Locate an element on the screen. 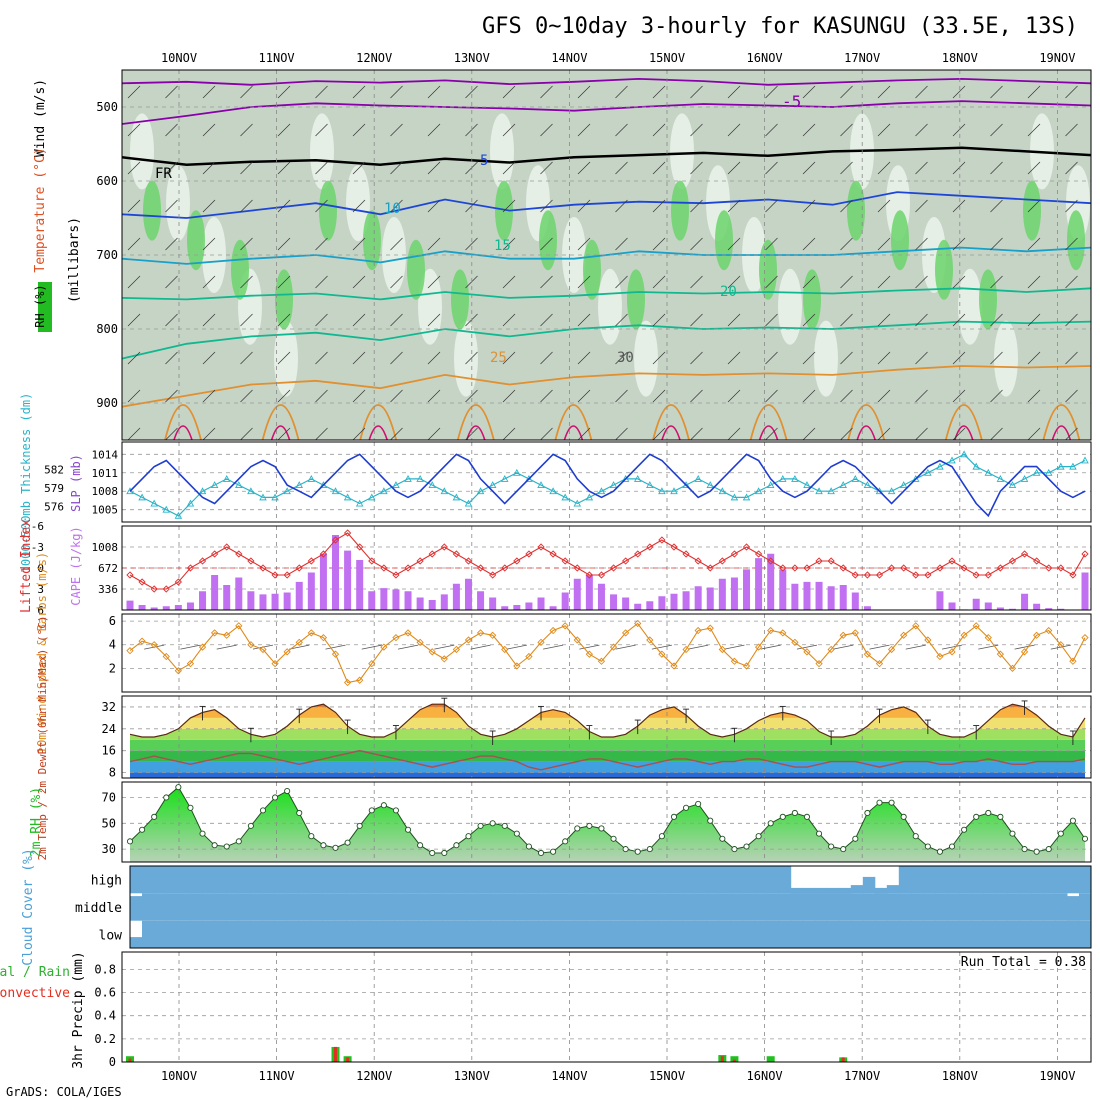  cape-tick-label: 336 is located at coordinates (108, 589).